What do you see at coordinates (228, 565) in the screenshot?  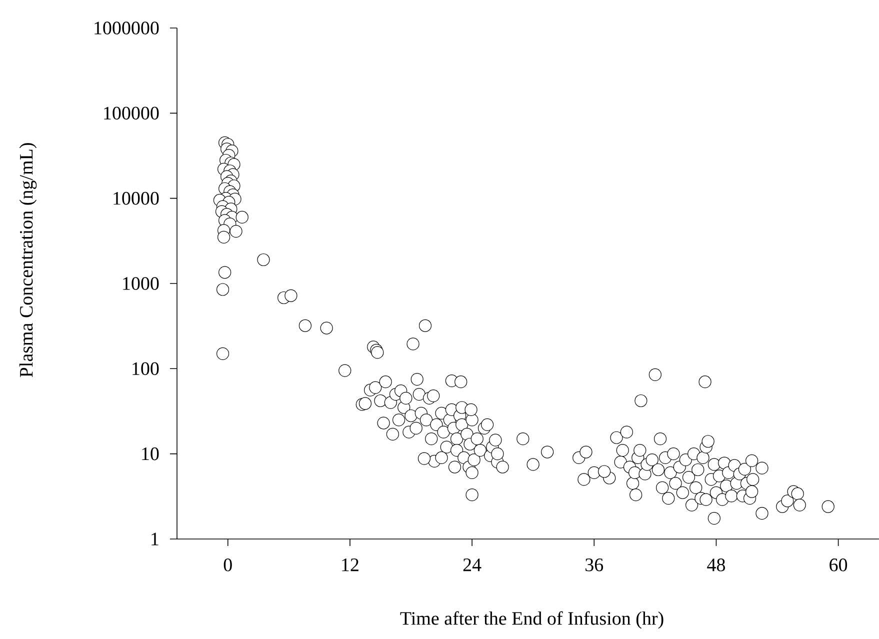 I see `x-tick-label: 0` at bounding box center [228, 565].